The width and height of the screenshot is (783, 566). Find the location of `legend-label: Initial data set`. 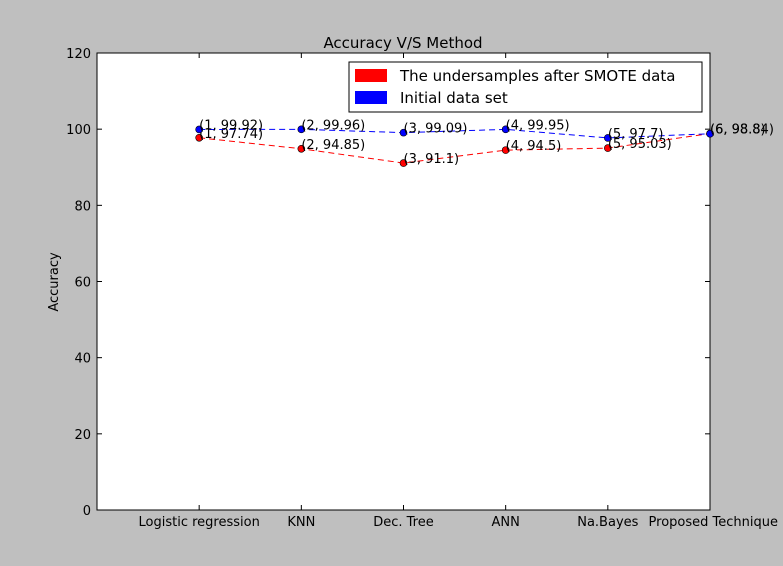

legend-label: Initial data set is located at coordinates (454, 98).